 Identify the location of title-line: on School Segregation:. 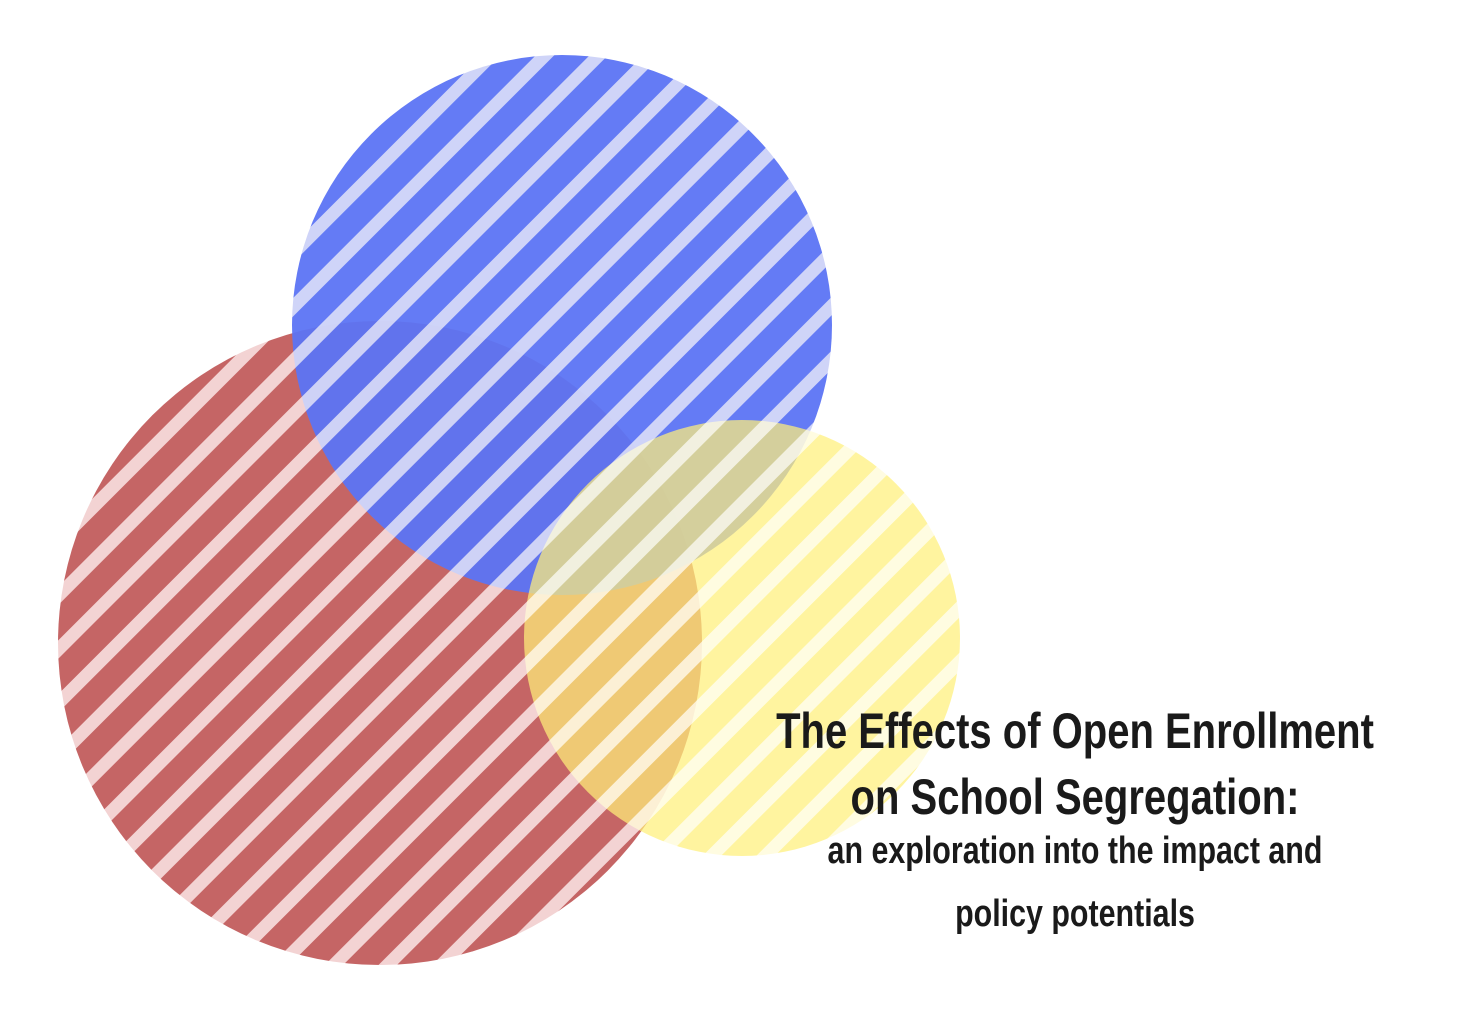
(1075, 797).